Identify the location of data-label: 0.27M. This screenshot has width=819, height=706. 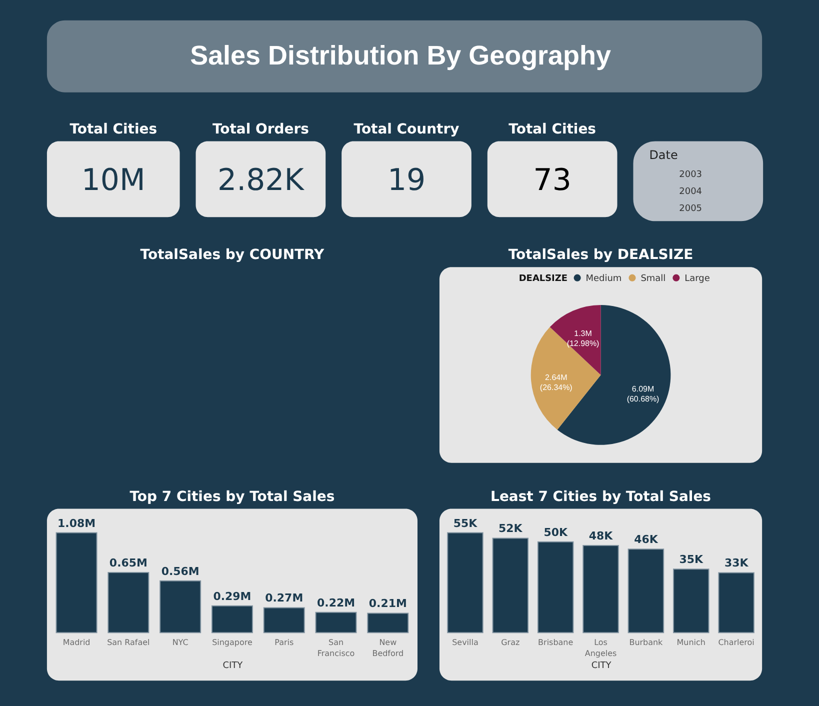
(284, 598).